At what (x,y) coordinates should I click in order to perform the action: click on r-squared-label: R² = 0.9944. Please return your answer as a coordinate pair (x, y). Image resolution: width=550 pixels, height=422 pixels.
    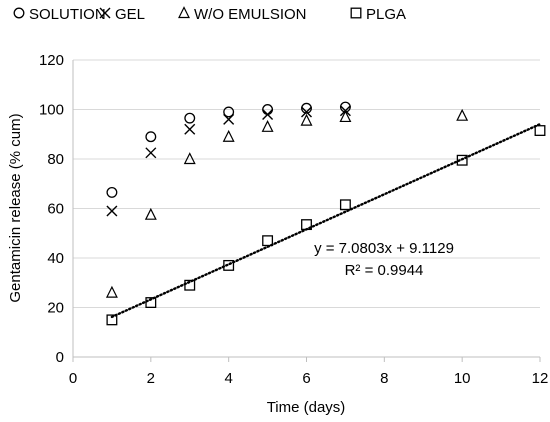
    Looking at the image, I should click on (384, 270).